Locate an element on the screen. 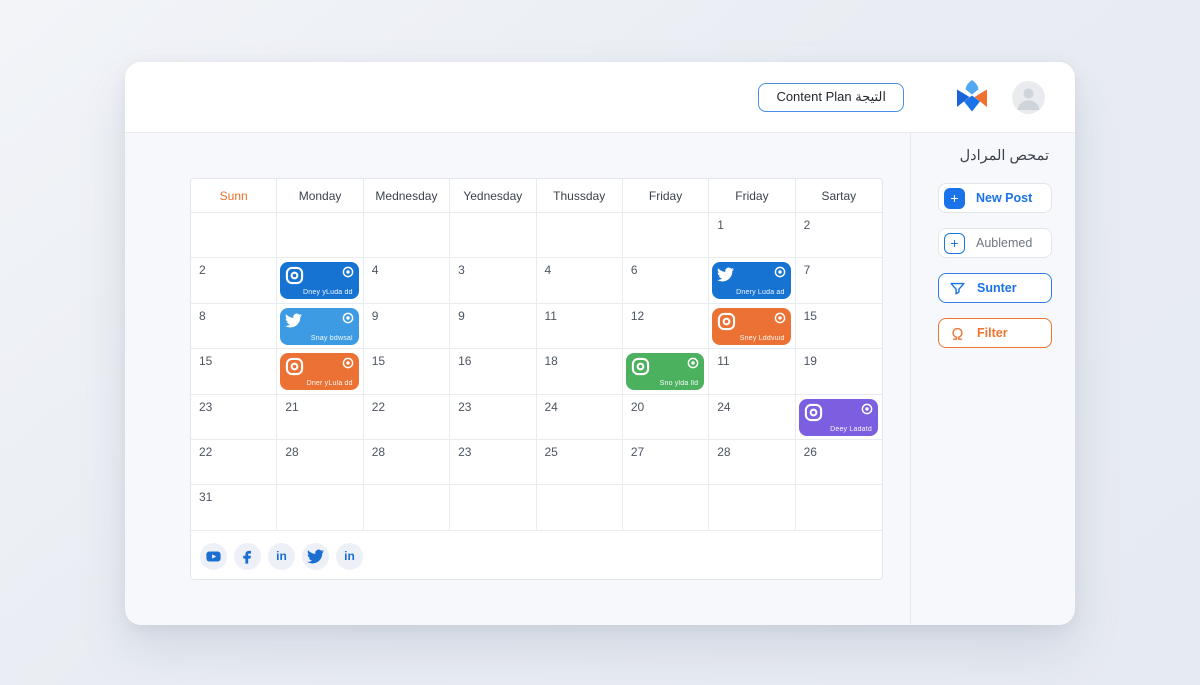 The width and height of the screenshot is (1200, 685). post-chip: Dnery Luda ad is located at coordinates (751, 281).